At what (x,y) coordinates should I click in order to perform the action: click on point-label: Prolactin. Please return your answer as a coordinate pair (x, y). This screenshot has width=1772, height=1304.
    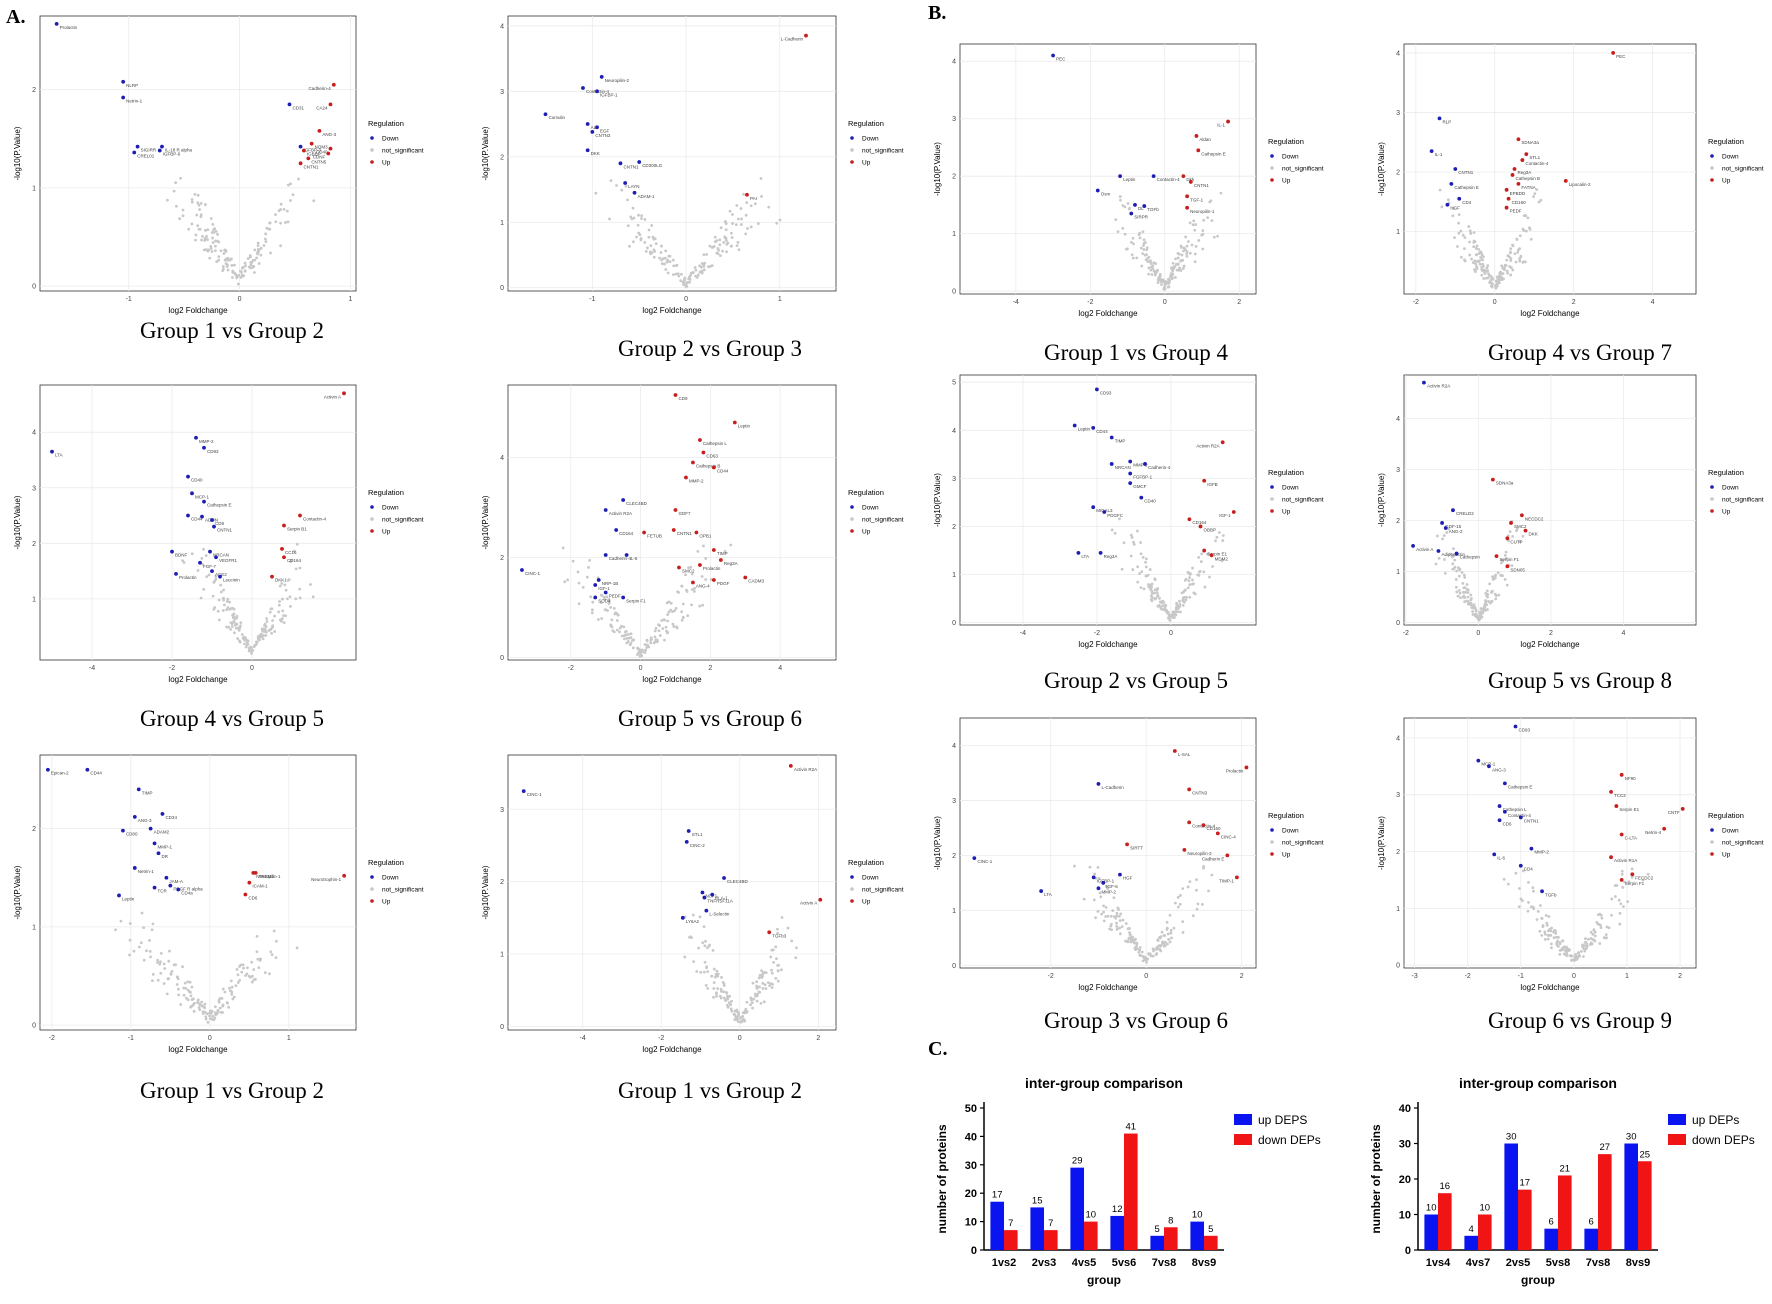
    Looking at the image, I should click on (1235, 770).